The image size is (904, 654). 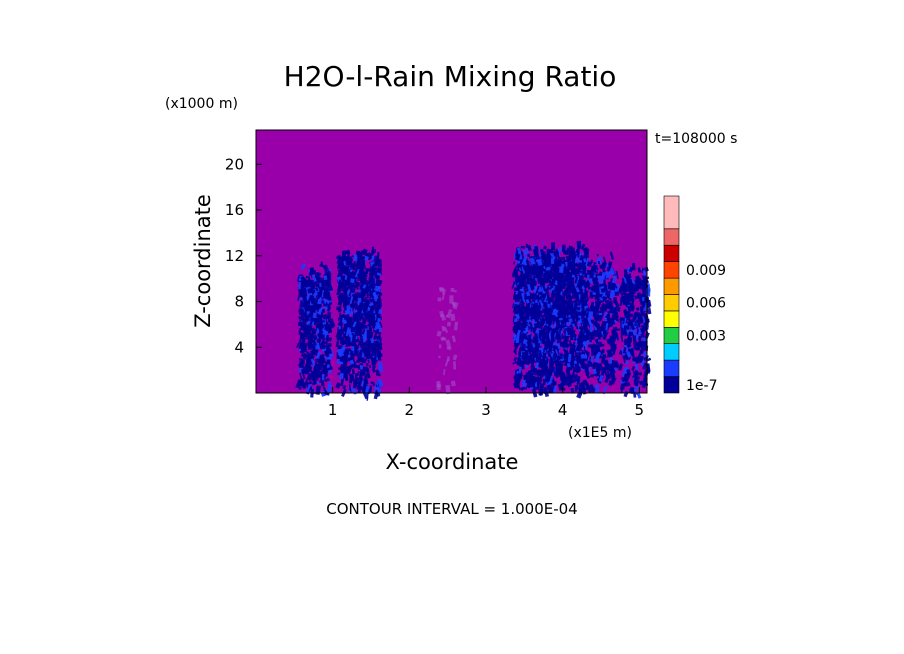 I want to click on x-axis: 1 2 3 4 5, so click(x=486, y=403).